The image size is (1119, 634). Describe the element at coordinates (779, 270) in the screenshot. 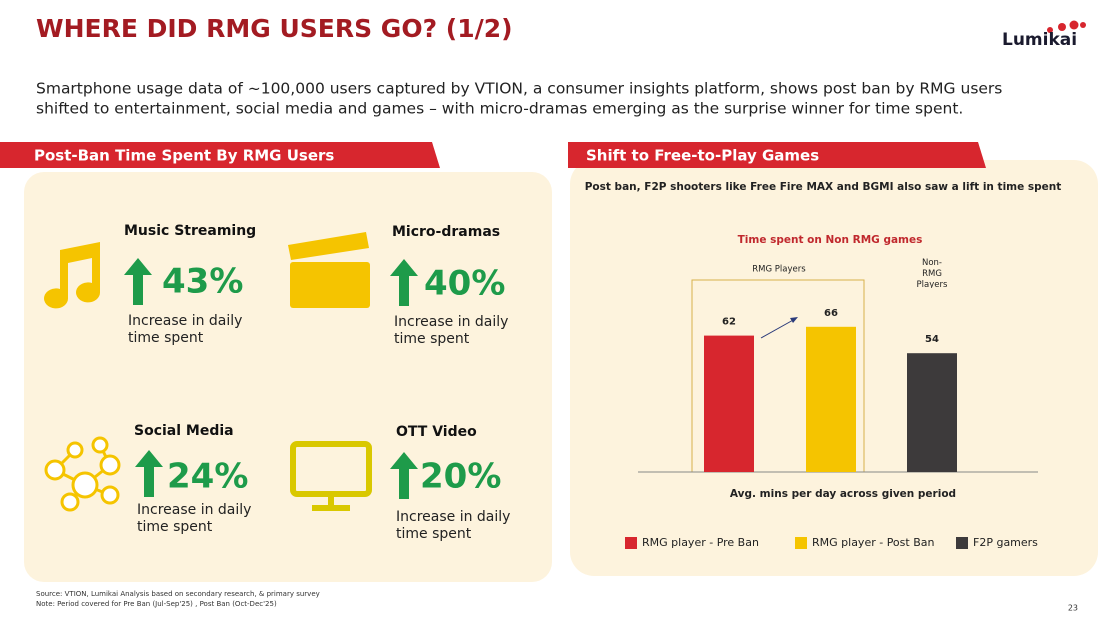

I see `group-label: RMG Players` at that location.